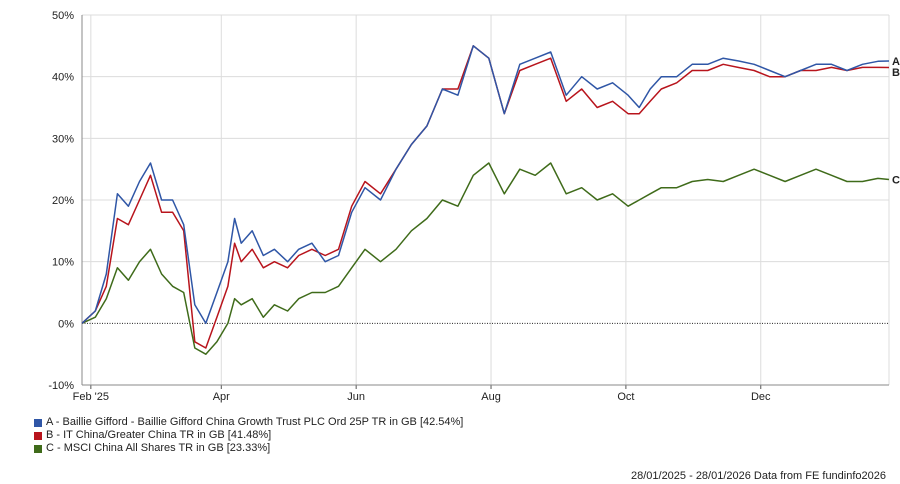 The width and height of the screenshot is (900, 484). Describe the element at coordinates (625, 397) in the screenshot. I see `x-tick-label: Oct` at that location.